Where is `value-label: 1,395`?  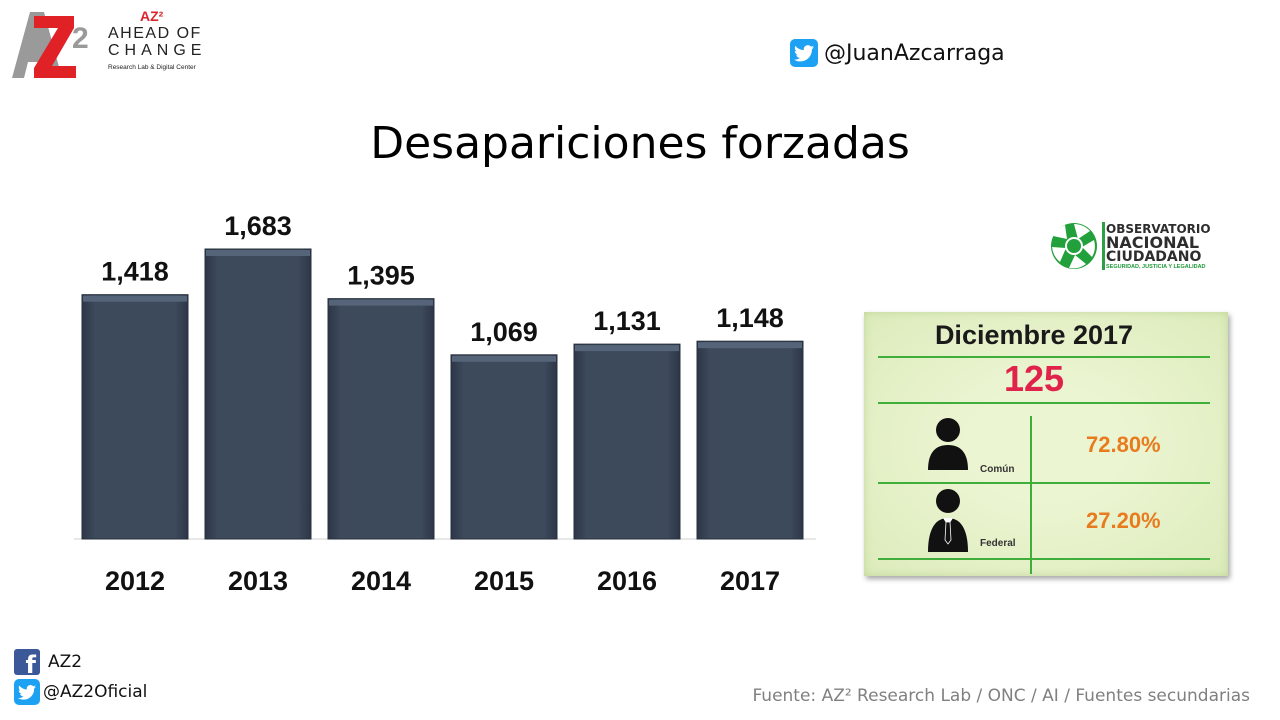 value-label: 1,395 is located at coordinates (381, 276).